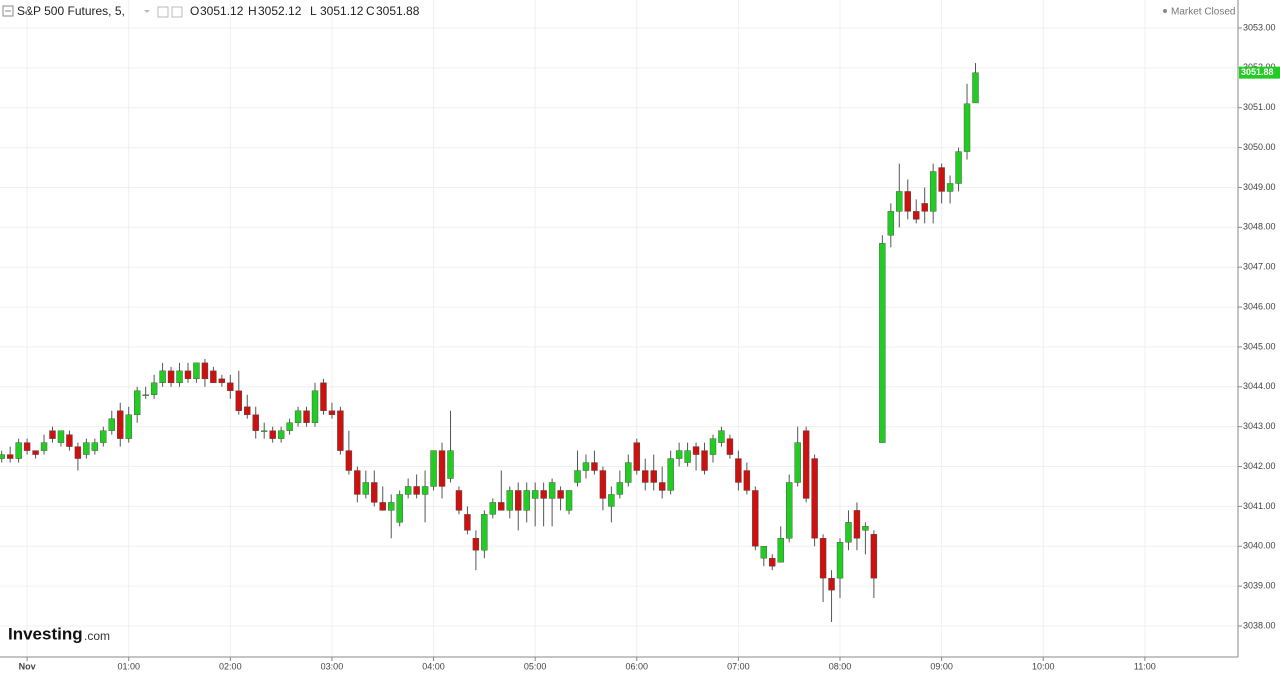 Image resolution: width=1280 pixels, height=673 pixels. Describe the element at coordinates (1145, 666) in the screenshot. I see `x-tick-label: 11:00` at that location.